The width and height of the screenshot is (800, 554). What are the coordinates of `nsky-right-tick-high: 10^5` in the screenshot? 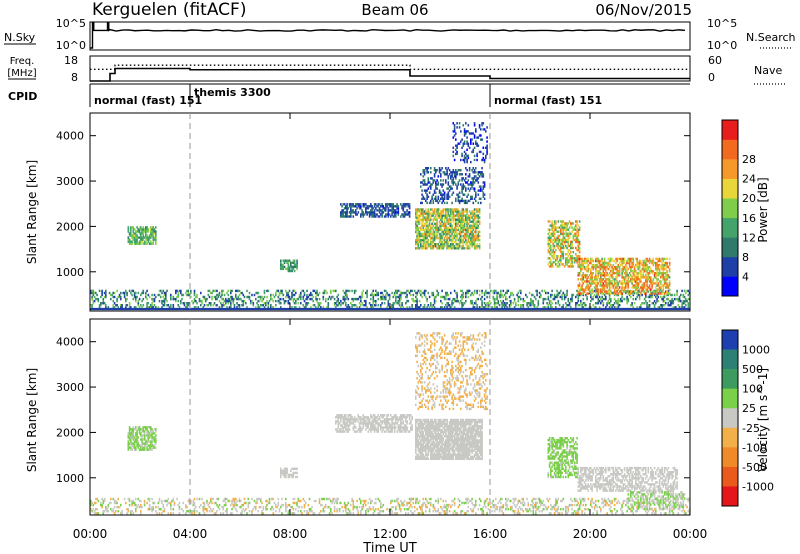 It's located at (722, 23).